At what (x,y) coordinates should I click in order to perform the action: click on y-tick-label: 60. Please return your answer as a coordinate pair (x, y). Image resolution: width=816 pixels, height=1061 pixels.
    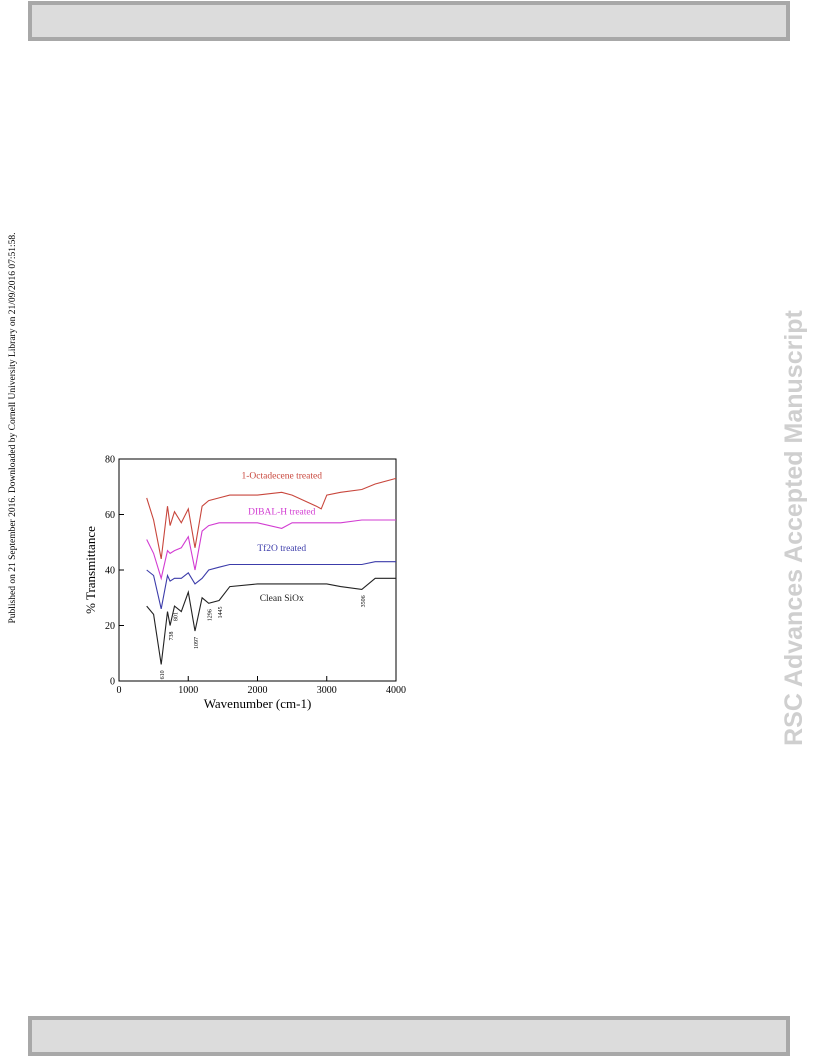
    Looking at the image, I should click on (110, 515).